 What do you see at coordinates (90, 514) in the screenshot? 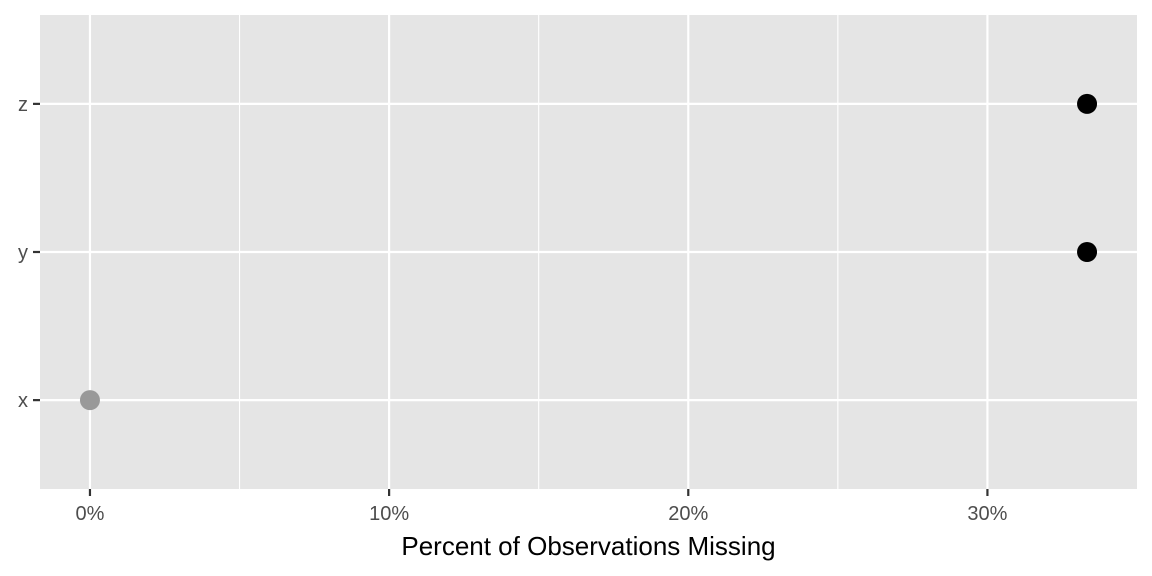
I see `x-tick-label: 0%` at bounding box center [90, 514].